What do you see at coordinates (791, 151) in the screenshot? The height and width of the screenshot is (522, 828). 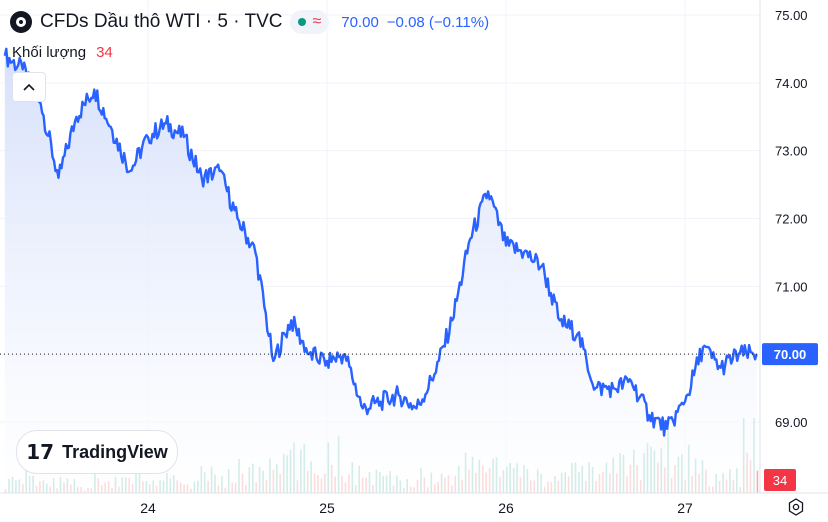 I see `price-tick-label: 73.00` at bounding box center [791, 151].